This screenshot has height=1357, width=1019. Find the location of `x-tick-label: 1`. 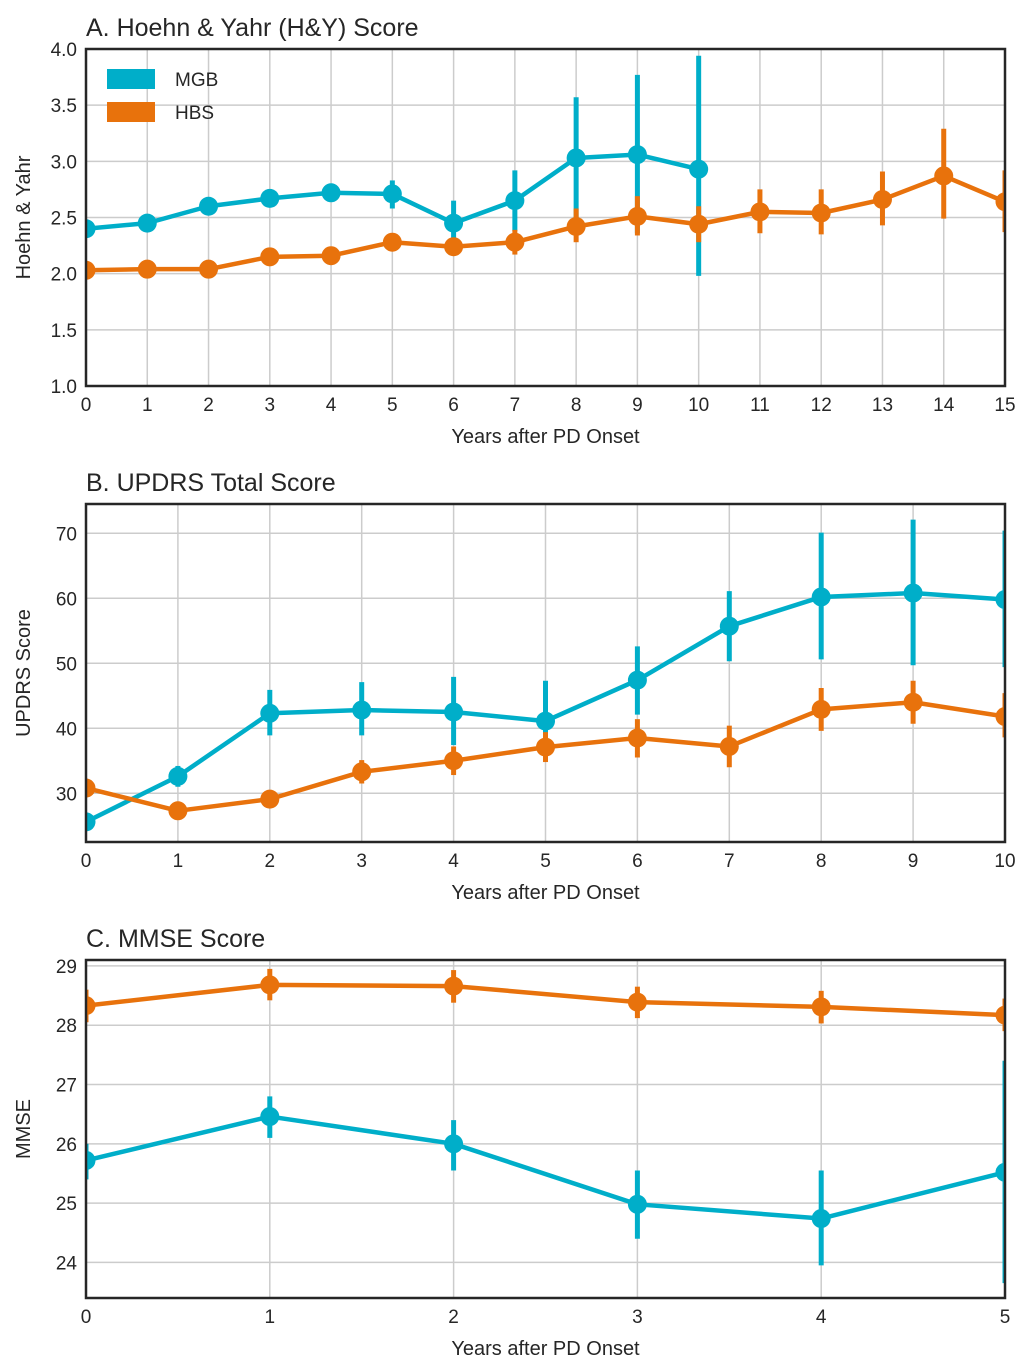

x-tick-label: 1 is located at coordinates (147, 405).